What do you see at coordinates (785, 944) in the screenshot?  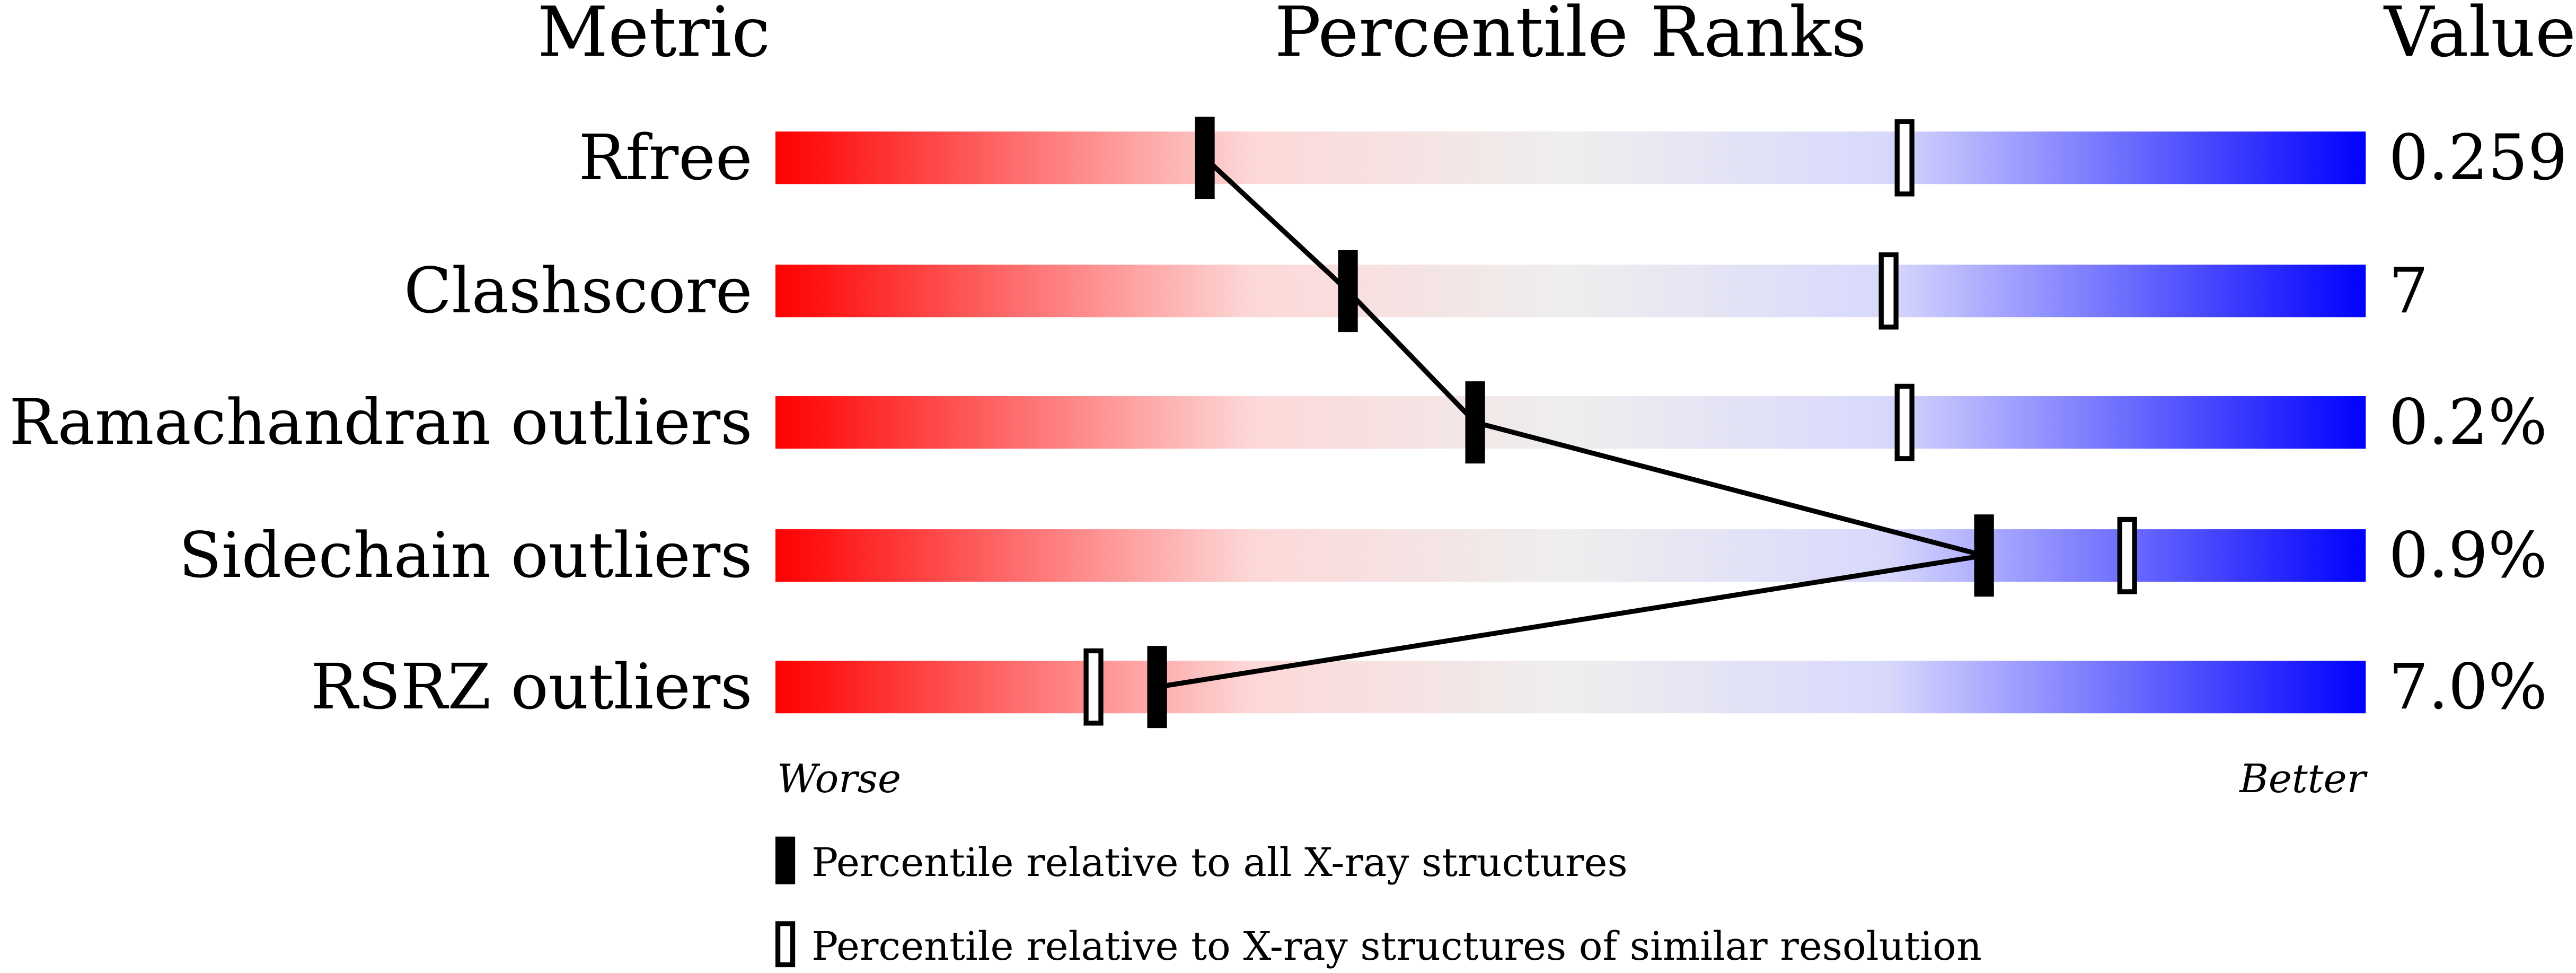 I see `legend-hollow-marker-icon` at bounding box center [785, 944].